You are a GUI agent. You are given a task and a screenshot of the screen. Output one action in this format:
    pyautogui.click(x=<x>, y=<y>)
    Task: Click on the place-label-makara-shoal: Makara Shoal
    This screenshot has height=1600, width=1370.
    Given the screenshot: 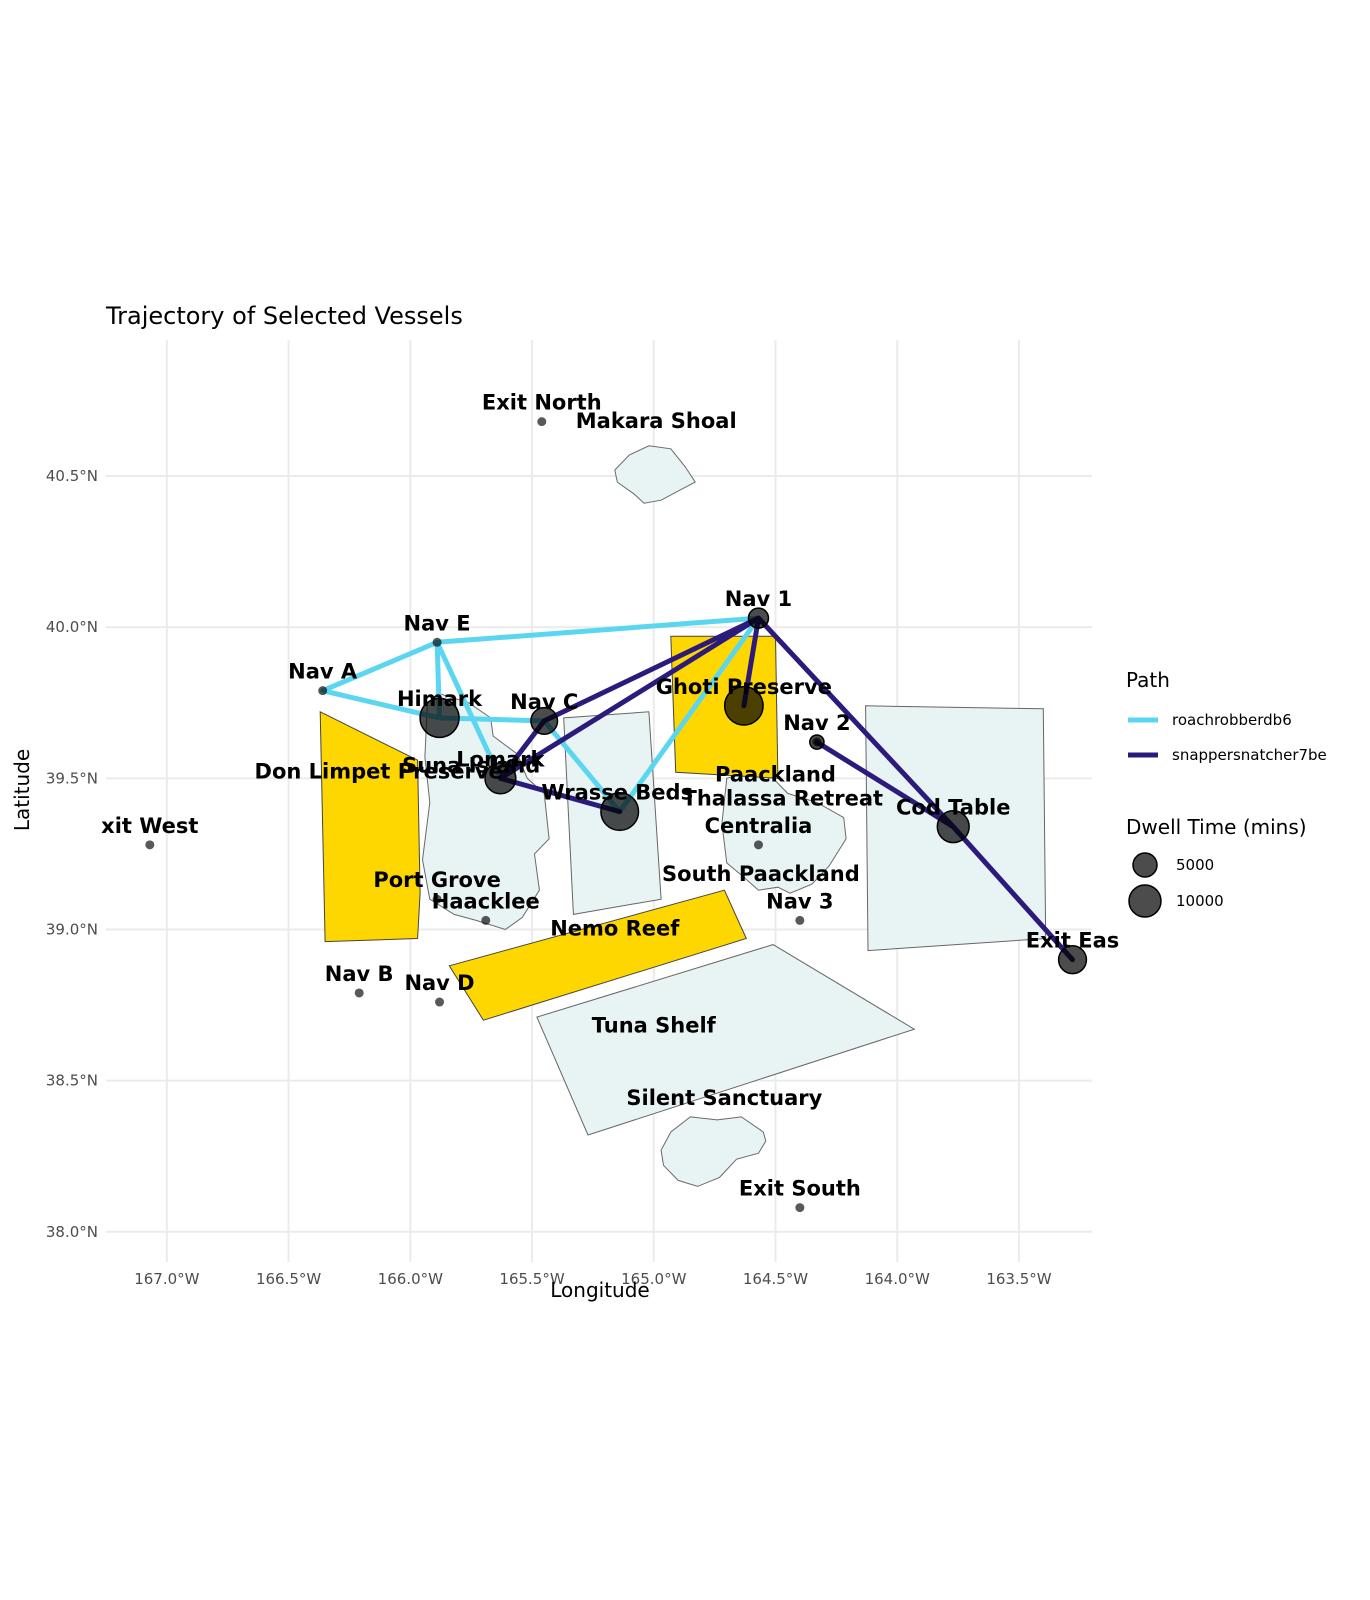 What is the action you would take?
    pyautogui.click(x=656, y=421)
    